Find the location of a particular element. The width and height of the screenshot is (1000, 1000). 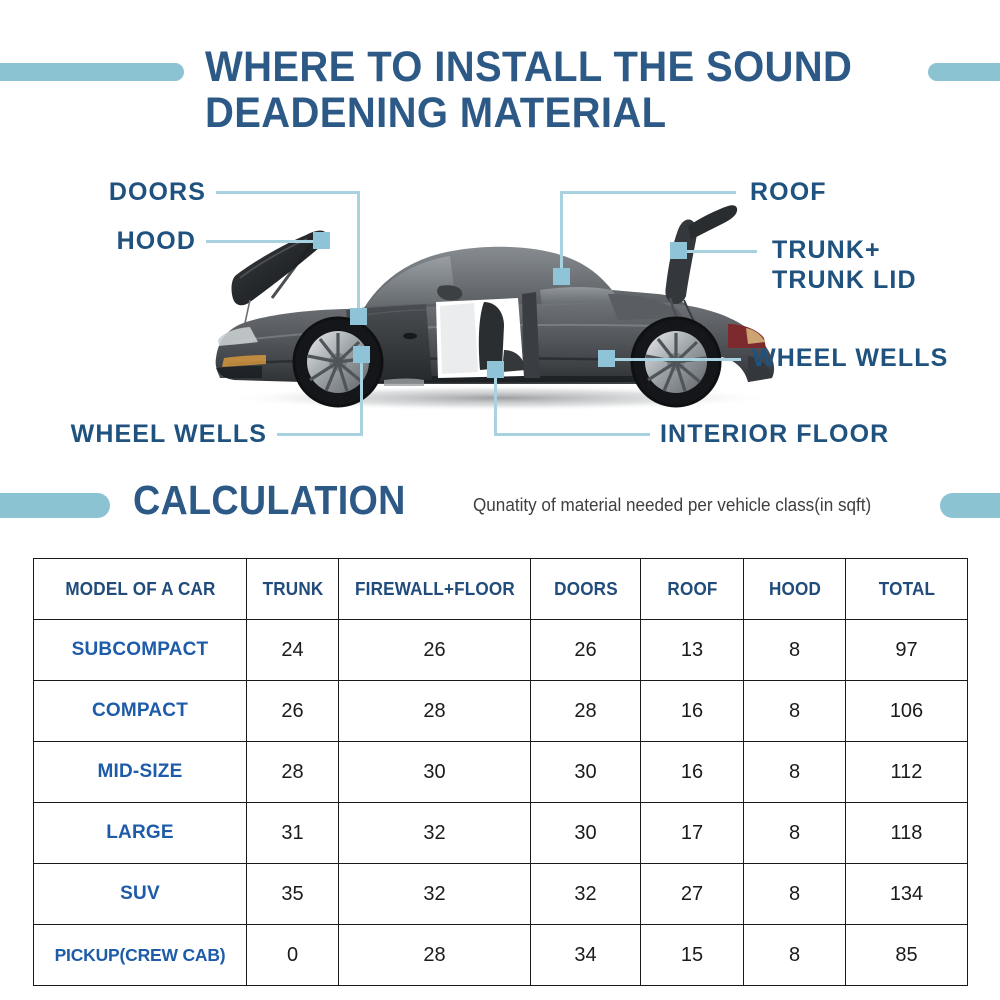

cell-trunk: 28 is located at coordinates (292, 772).